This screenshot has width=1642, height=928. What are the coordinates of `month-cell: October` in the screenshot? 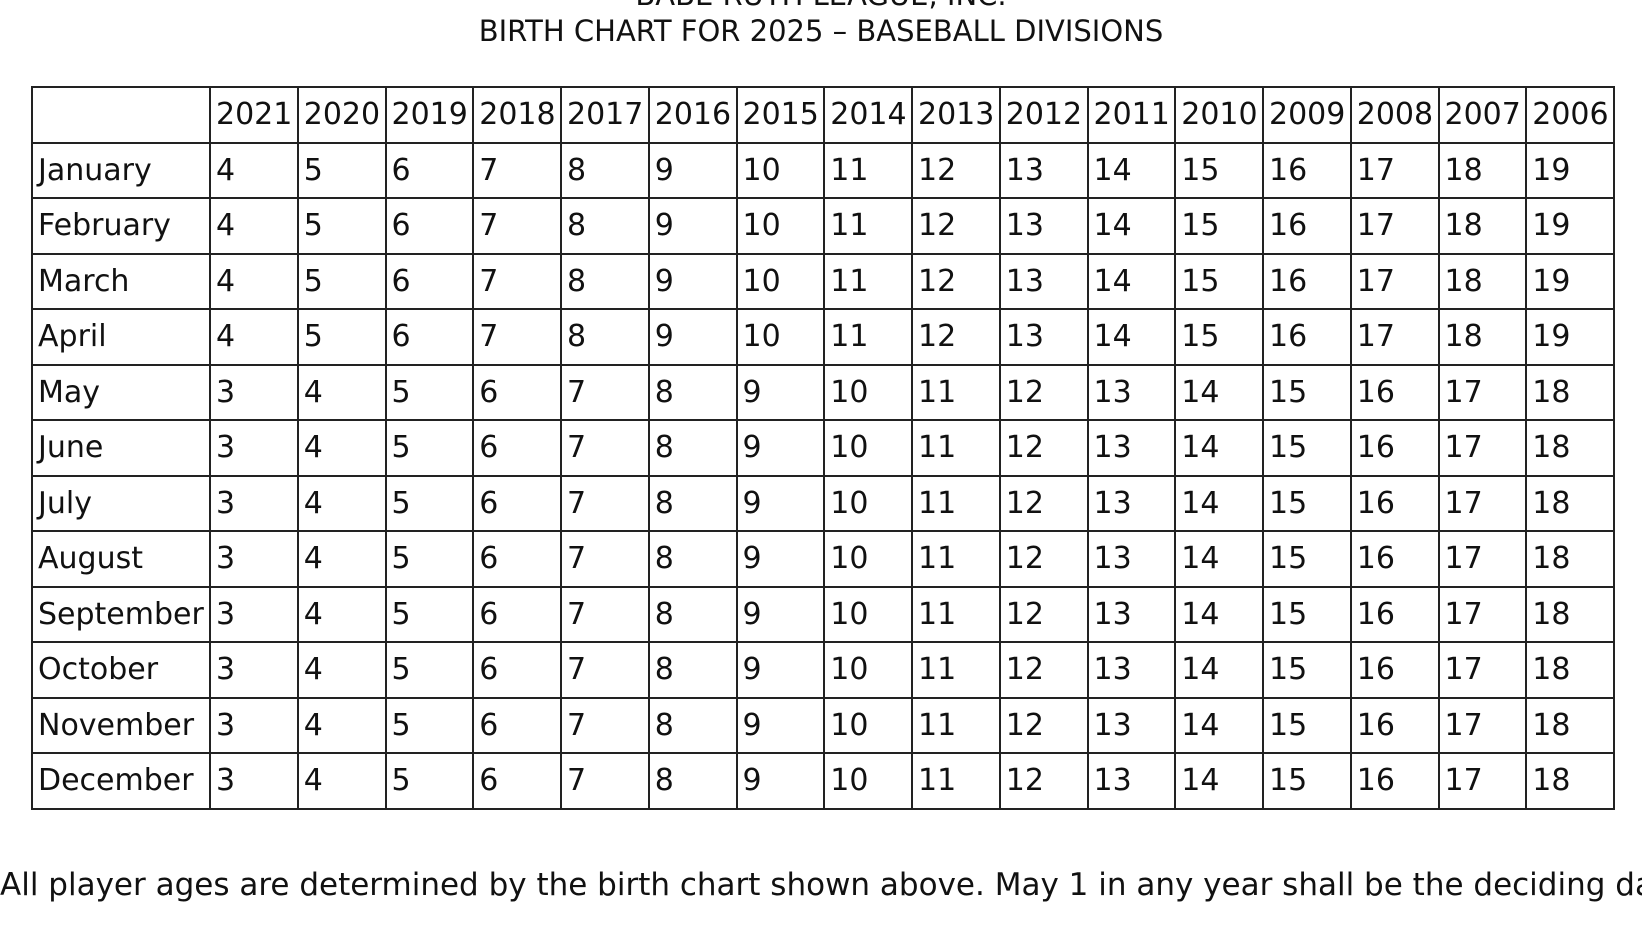 It's located at (121, 670).